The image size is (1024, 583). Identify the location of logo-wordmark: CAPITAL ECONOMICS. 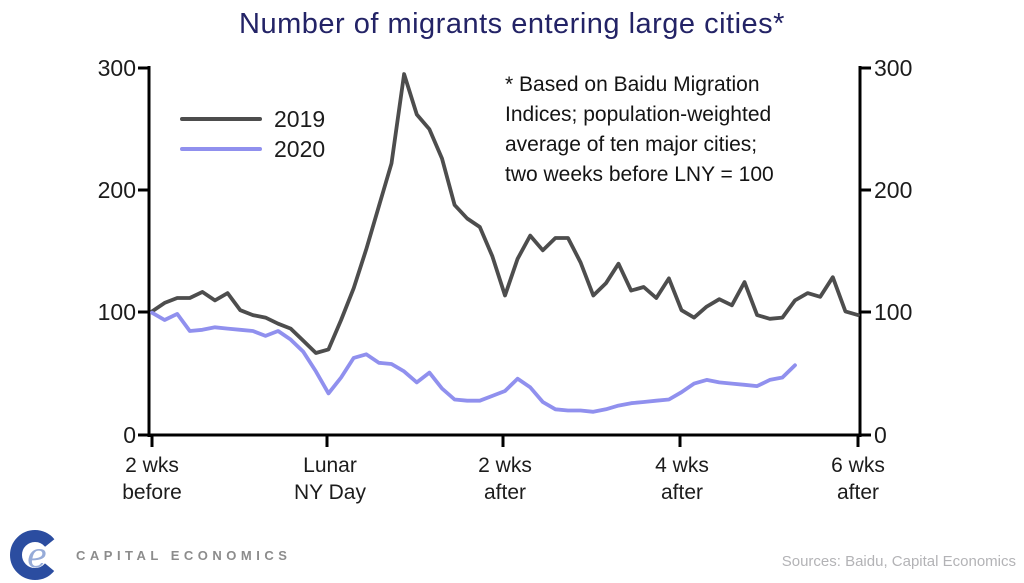
(184, 555).